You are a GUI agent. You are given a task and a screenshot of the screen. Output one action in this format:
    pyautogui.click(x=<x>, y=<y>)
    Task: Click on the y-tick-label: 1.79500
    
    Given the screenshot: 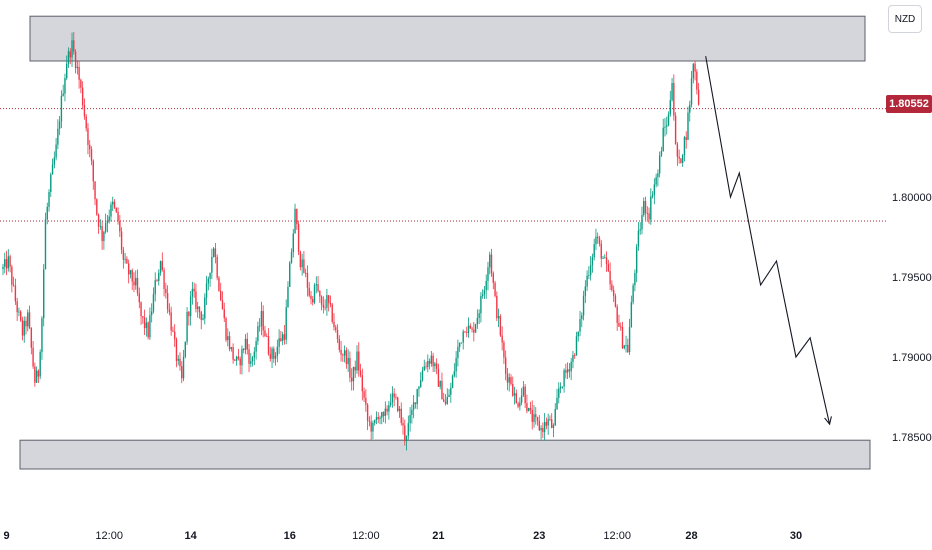 What is the action you would take?
    pyautogui.click(x=912, y=278)
    